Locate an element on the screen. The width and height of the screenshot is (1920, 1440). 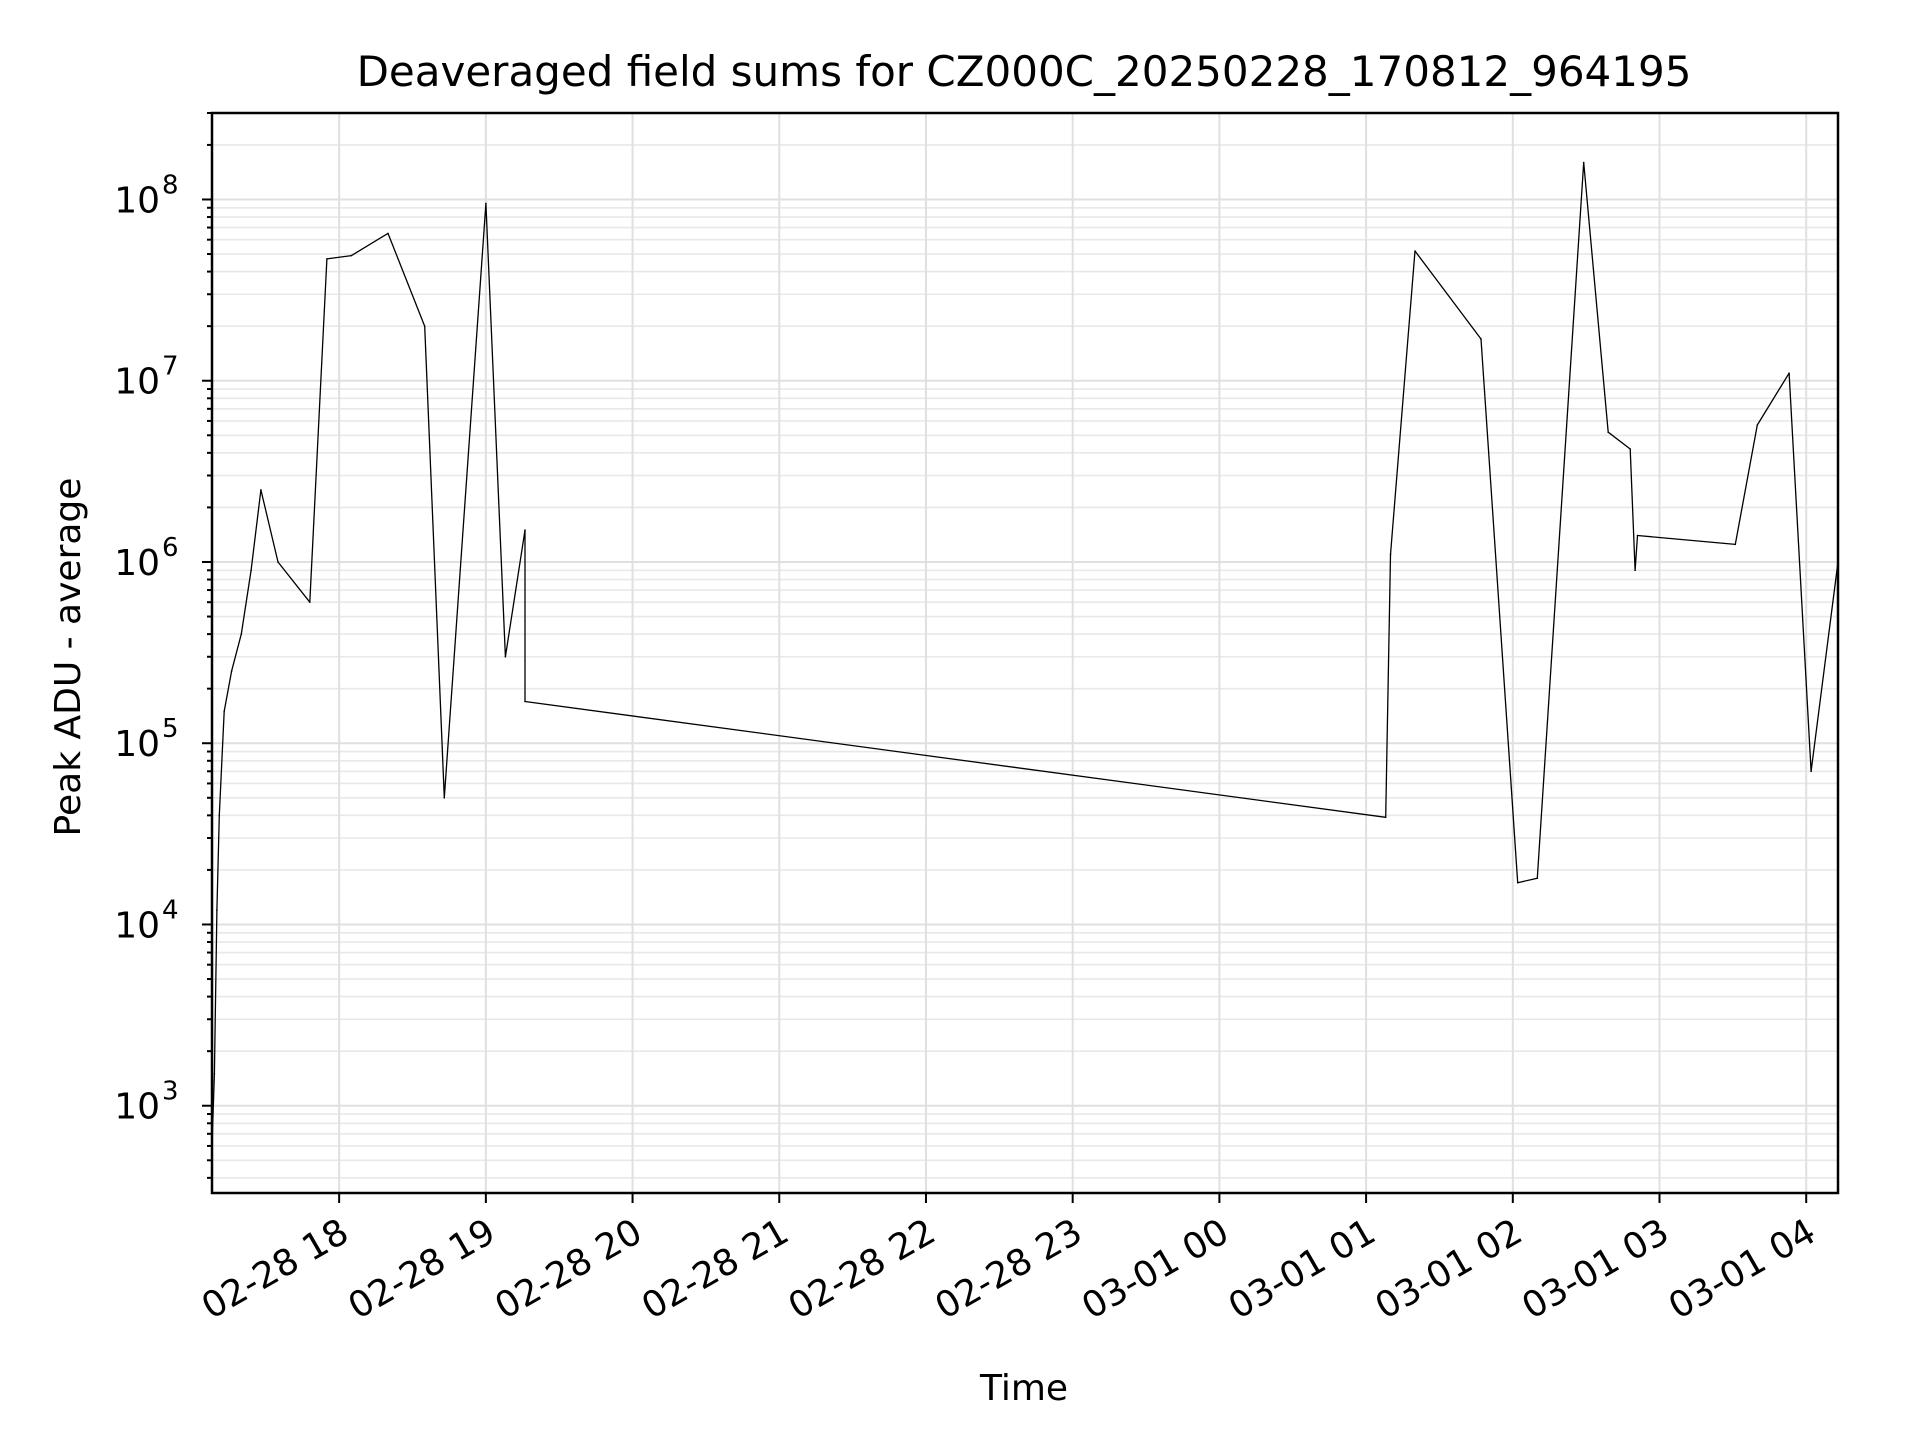
x-tick-label: 02-28 21 is located at coordinates (715, 1269).